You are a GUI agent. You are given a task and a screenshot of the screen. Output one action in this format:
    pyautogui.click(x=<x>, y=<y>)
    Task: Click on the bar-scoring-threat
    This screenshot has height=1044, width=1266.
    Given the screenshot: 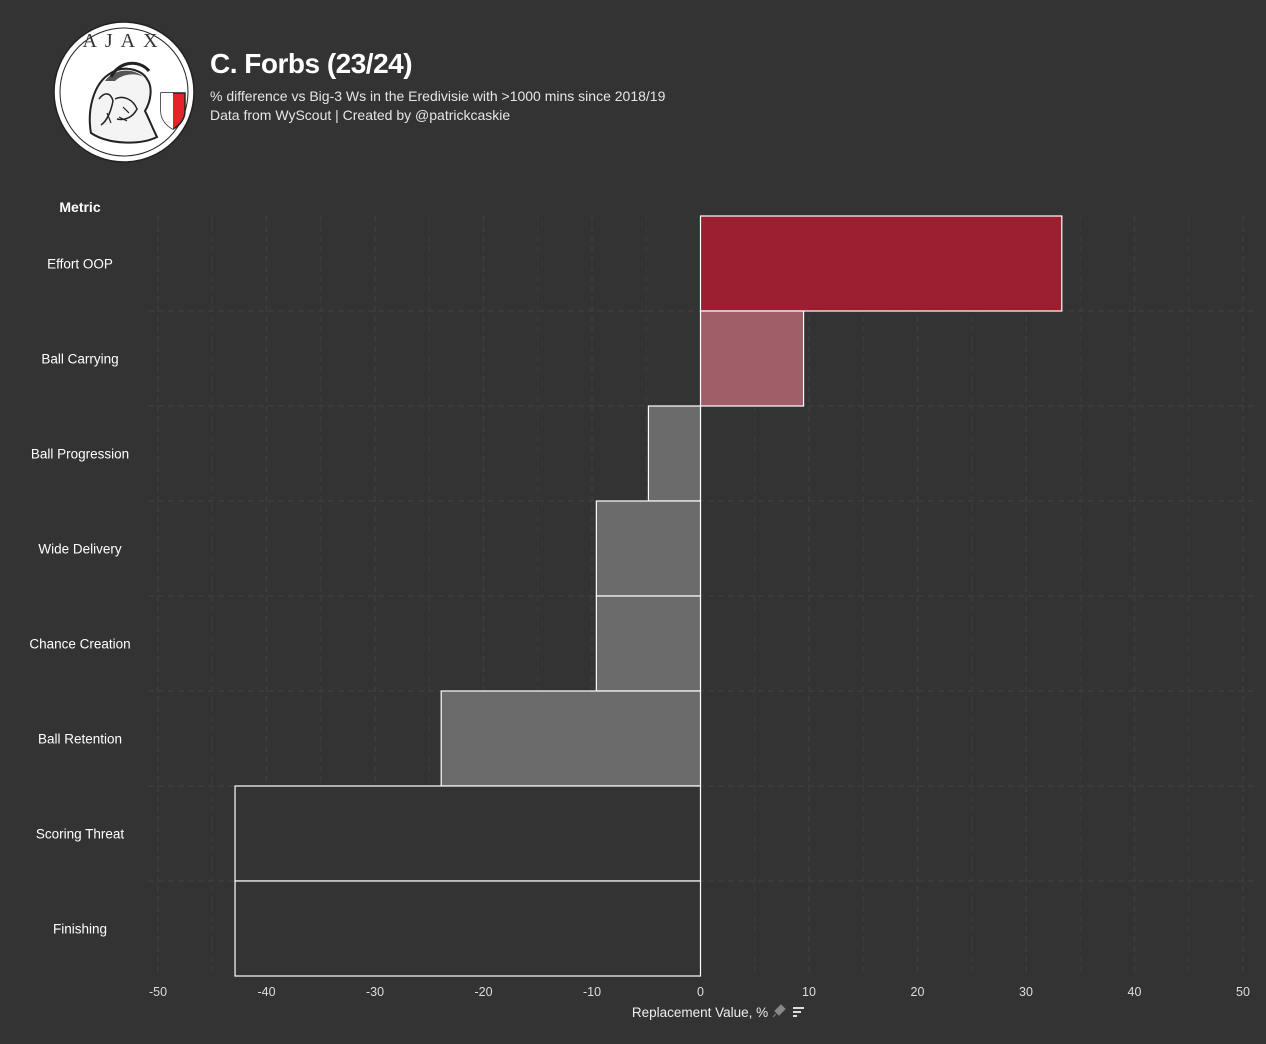 What is the action you would take?
    pyautogui.click(x=468, y=833)
    